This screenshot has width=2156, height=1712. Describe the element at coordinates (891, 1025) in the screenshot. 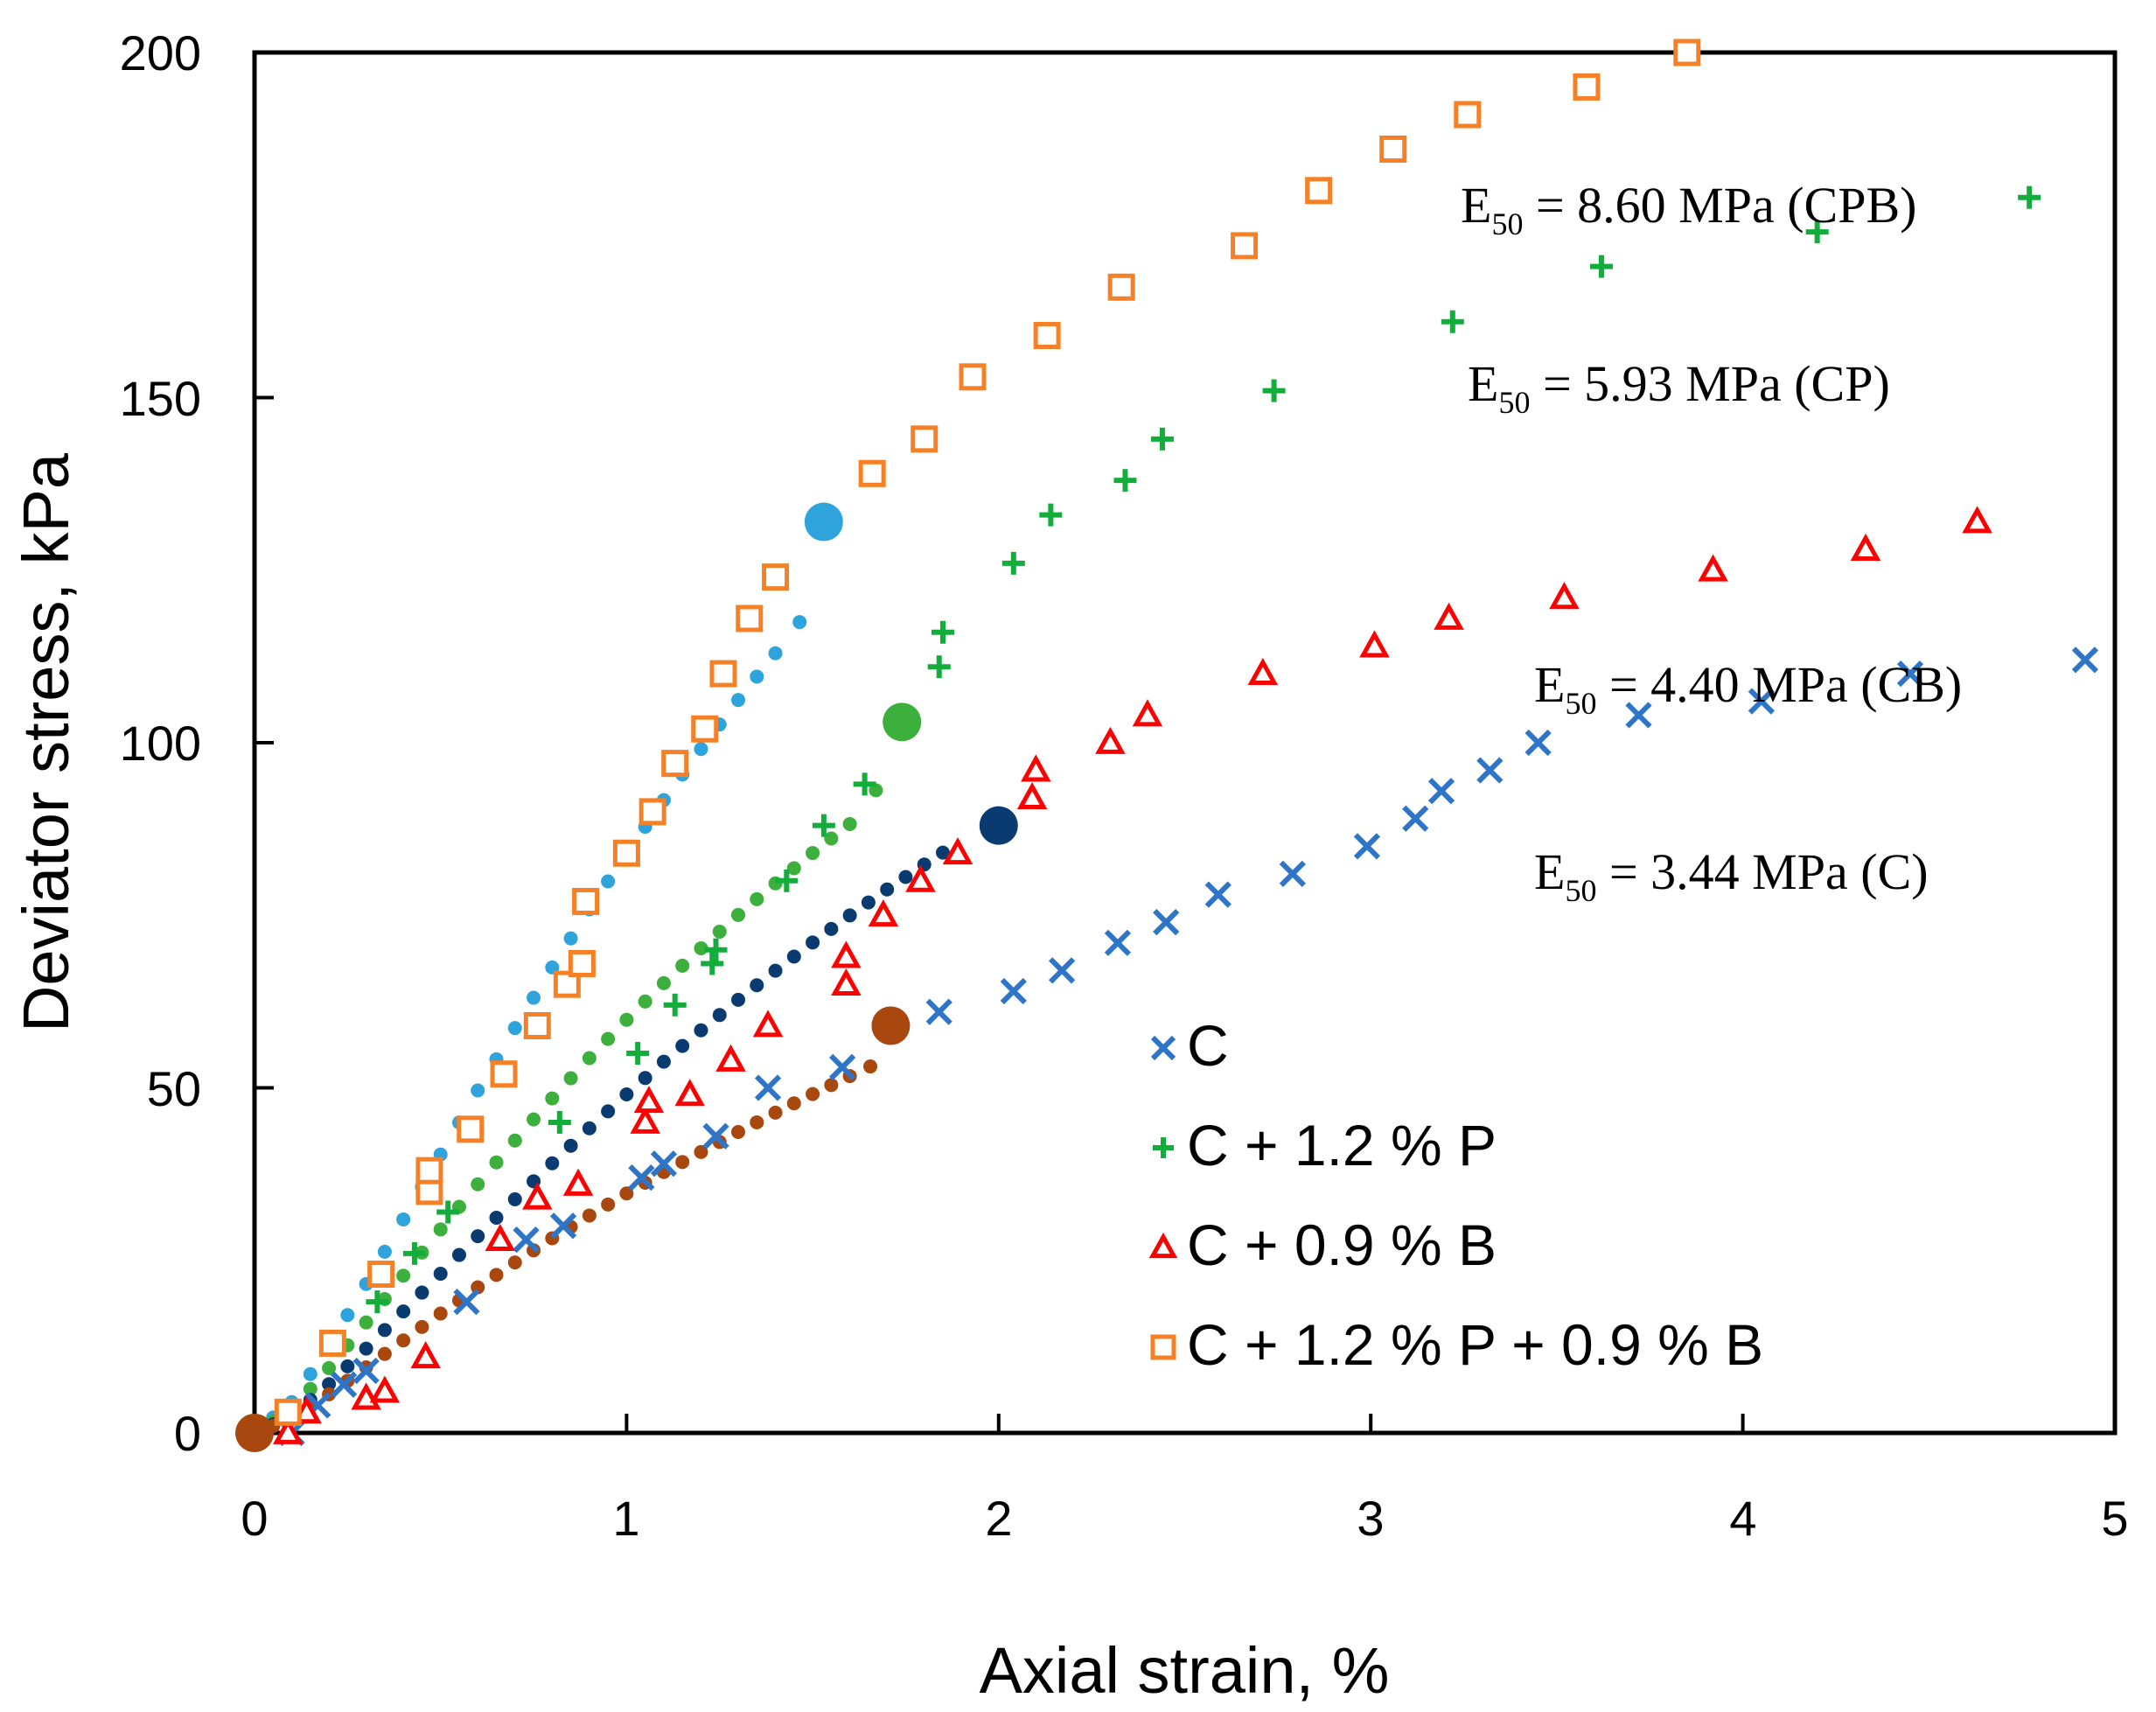

I see `fit-end-point` at that location.